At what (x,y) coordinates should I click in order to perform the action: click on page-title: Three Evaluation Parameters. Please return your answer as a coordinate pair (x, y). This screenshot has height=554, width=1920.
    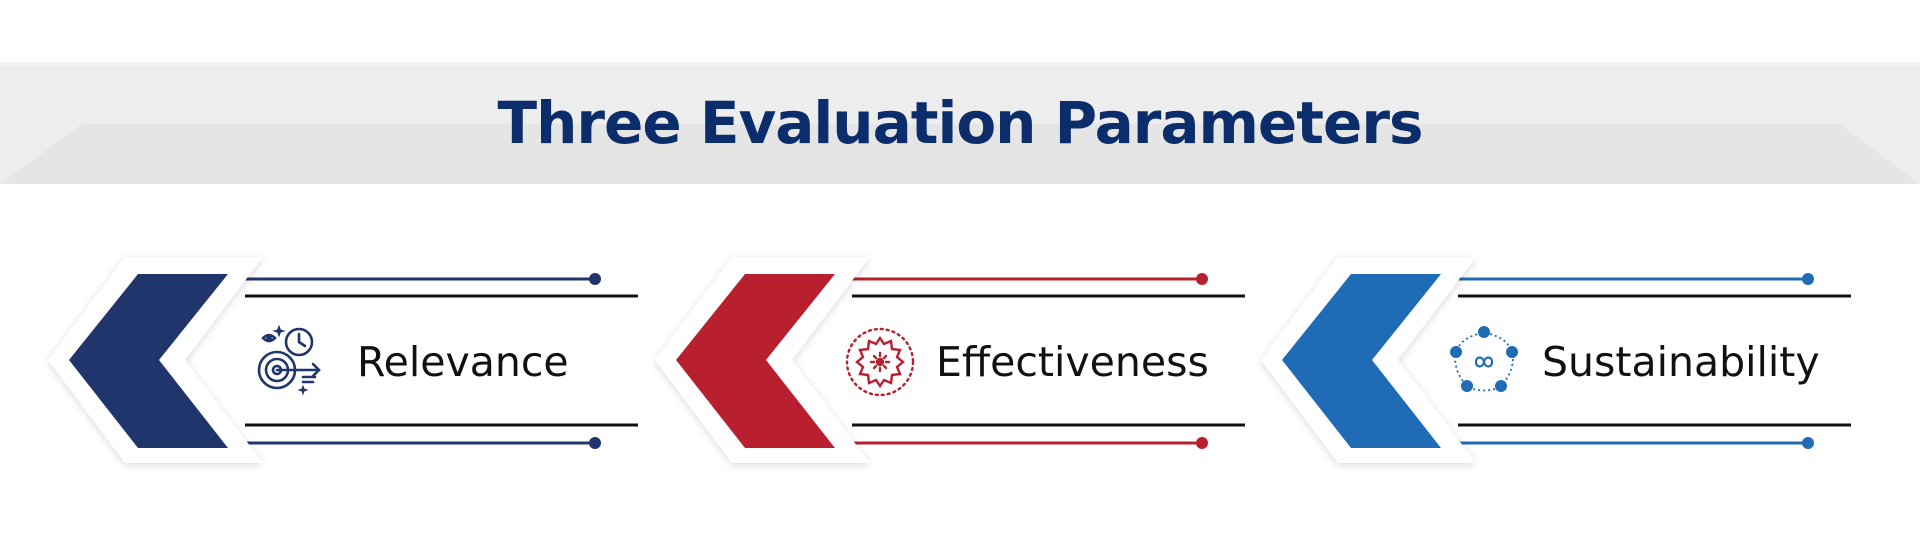
    Looking at the image, I should click on (960, 123).